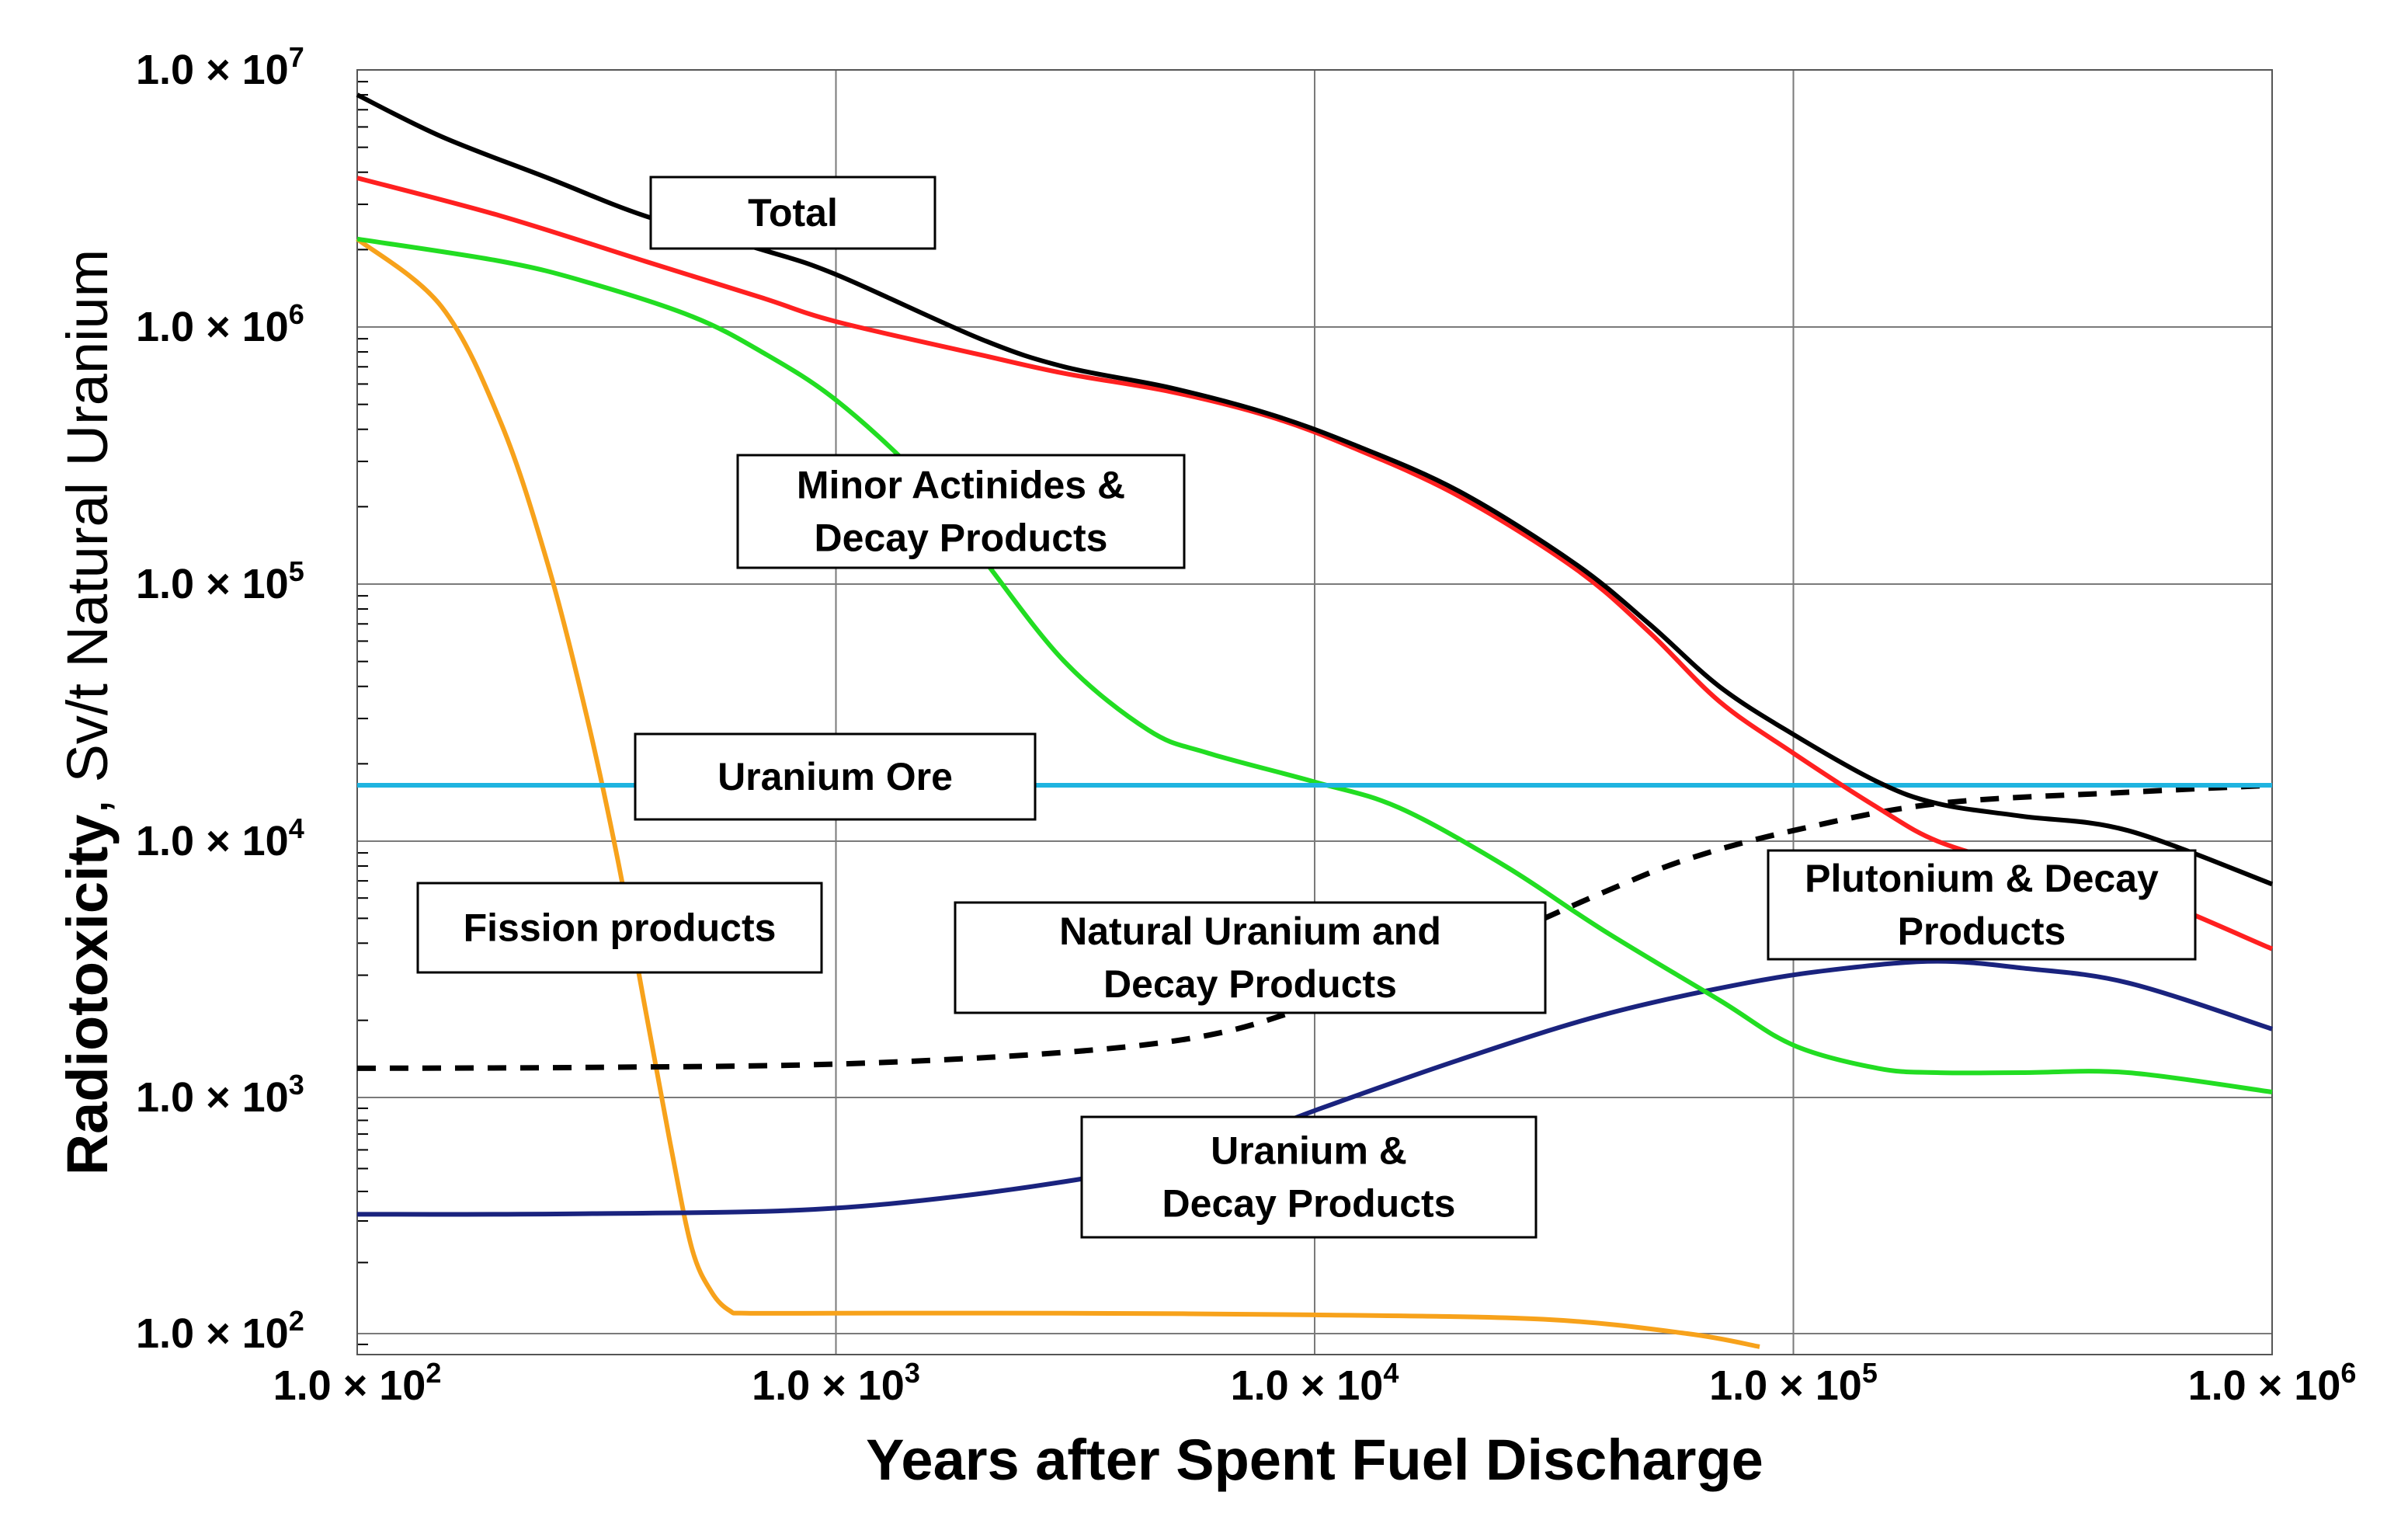 Image resolution: width=2408 pixels, height=1527 pixels. I want to click on y-tick-exponent: 6, so click(296, 314).